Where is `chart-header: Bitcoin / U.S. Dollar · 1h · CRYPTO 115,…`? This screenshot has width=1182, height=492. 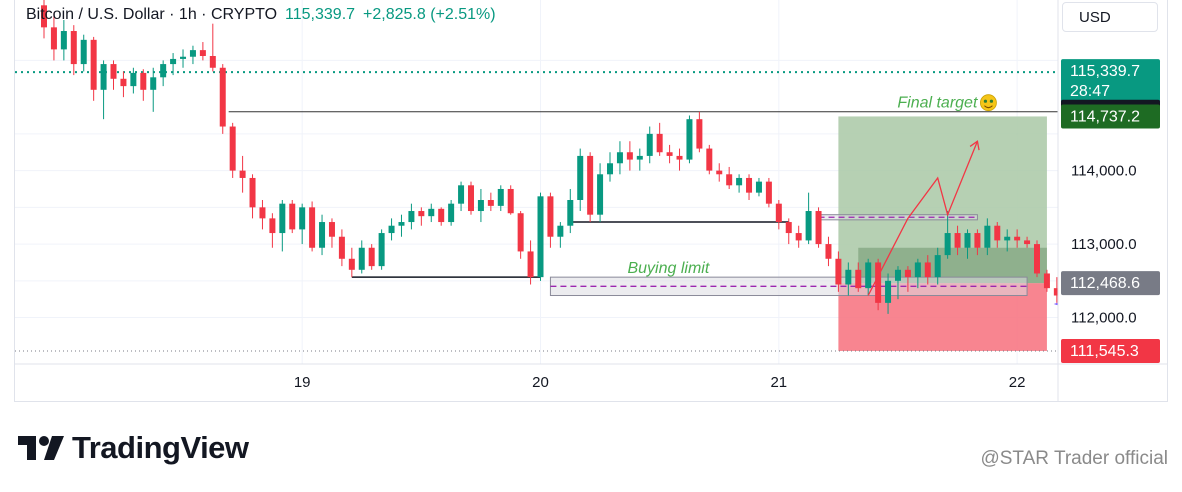
chart-header: Bitcoin / U.S. Dollar · 1h · CRYPTO 115,… is located at coordinates (261, 15).